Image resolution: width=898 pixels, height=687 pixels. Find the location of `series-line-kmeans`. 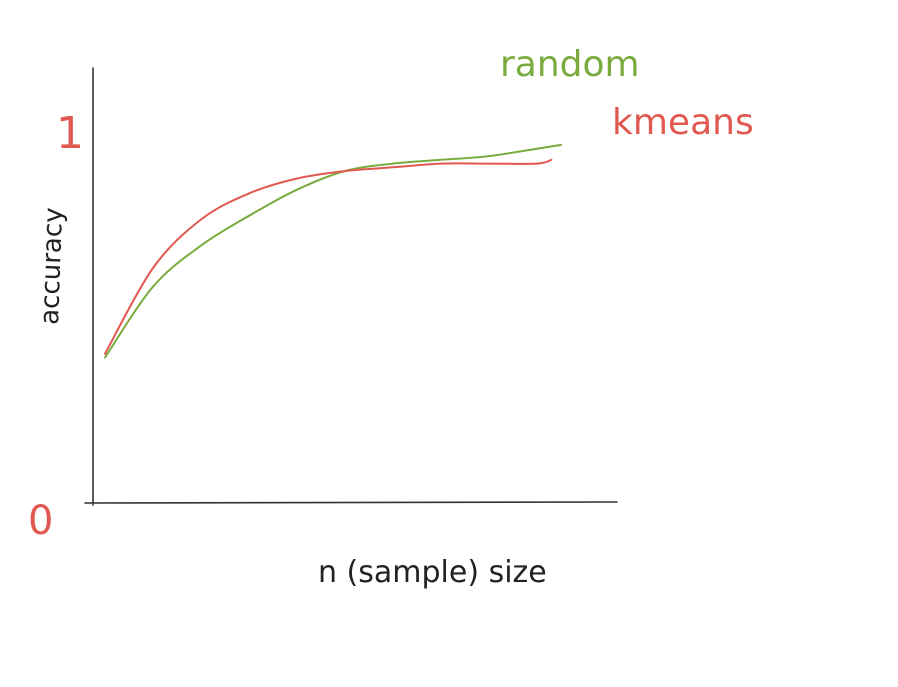

series-line-kmeans is located at coordinates (328, 256).